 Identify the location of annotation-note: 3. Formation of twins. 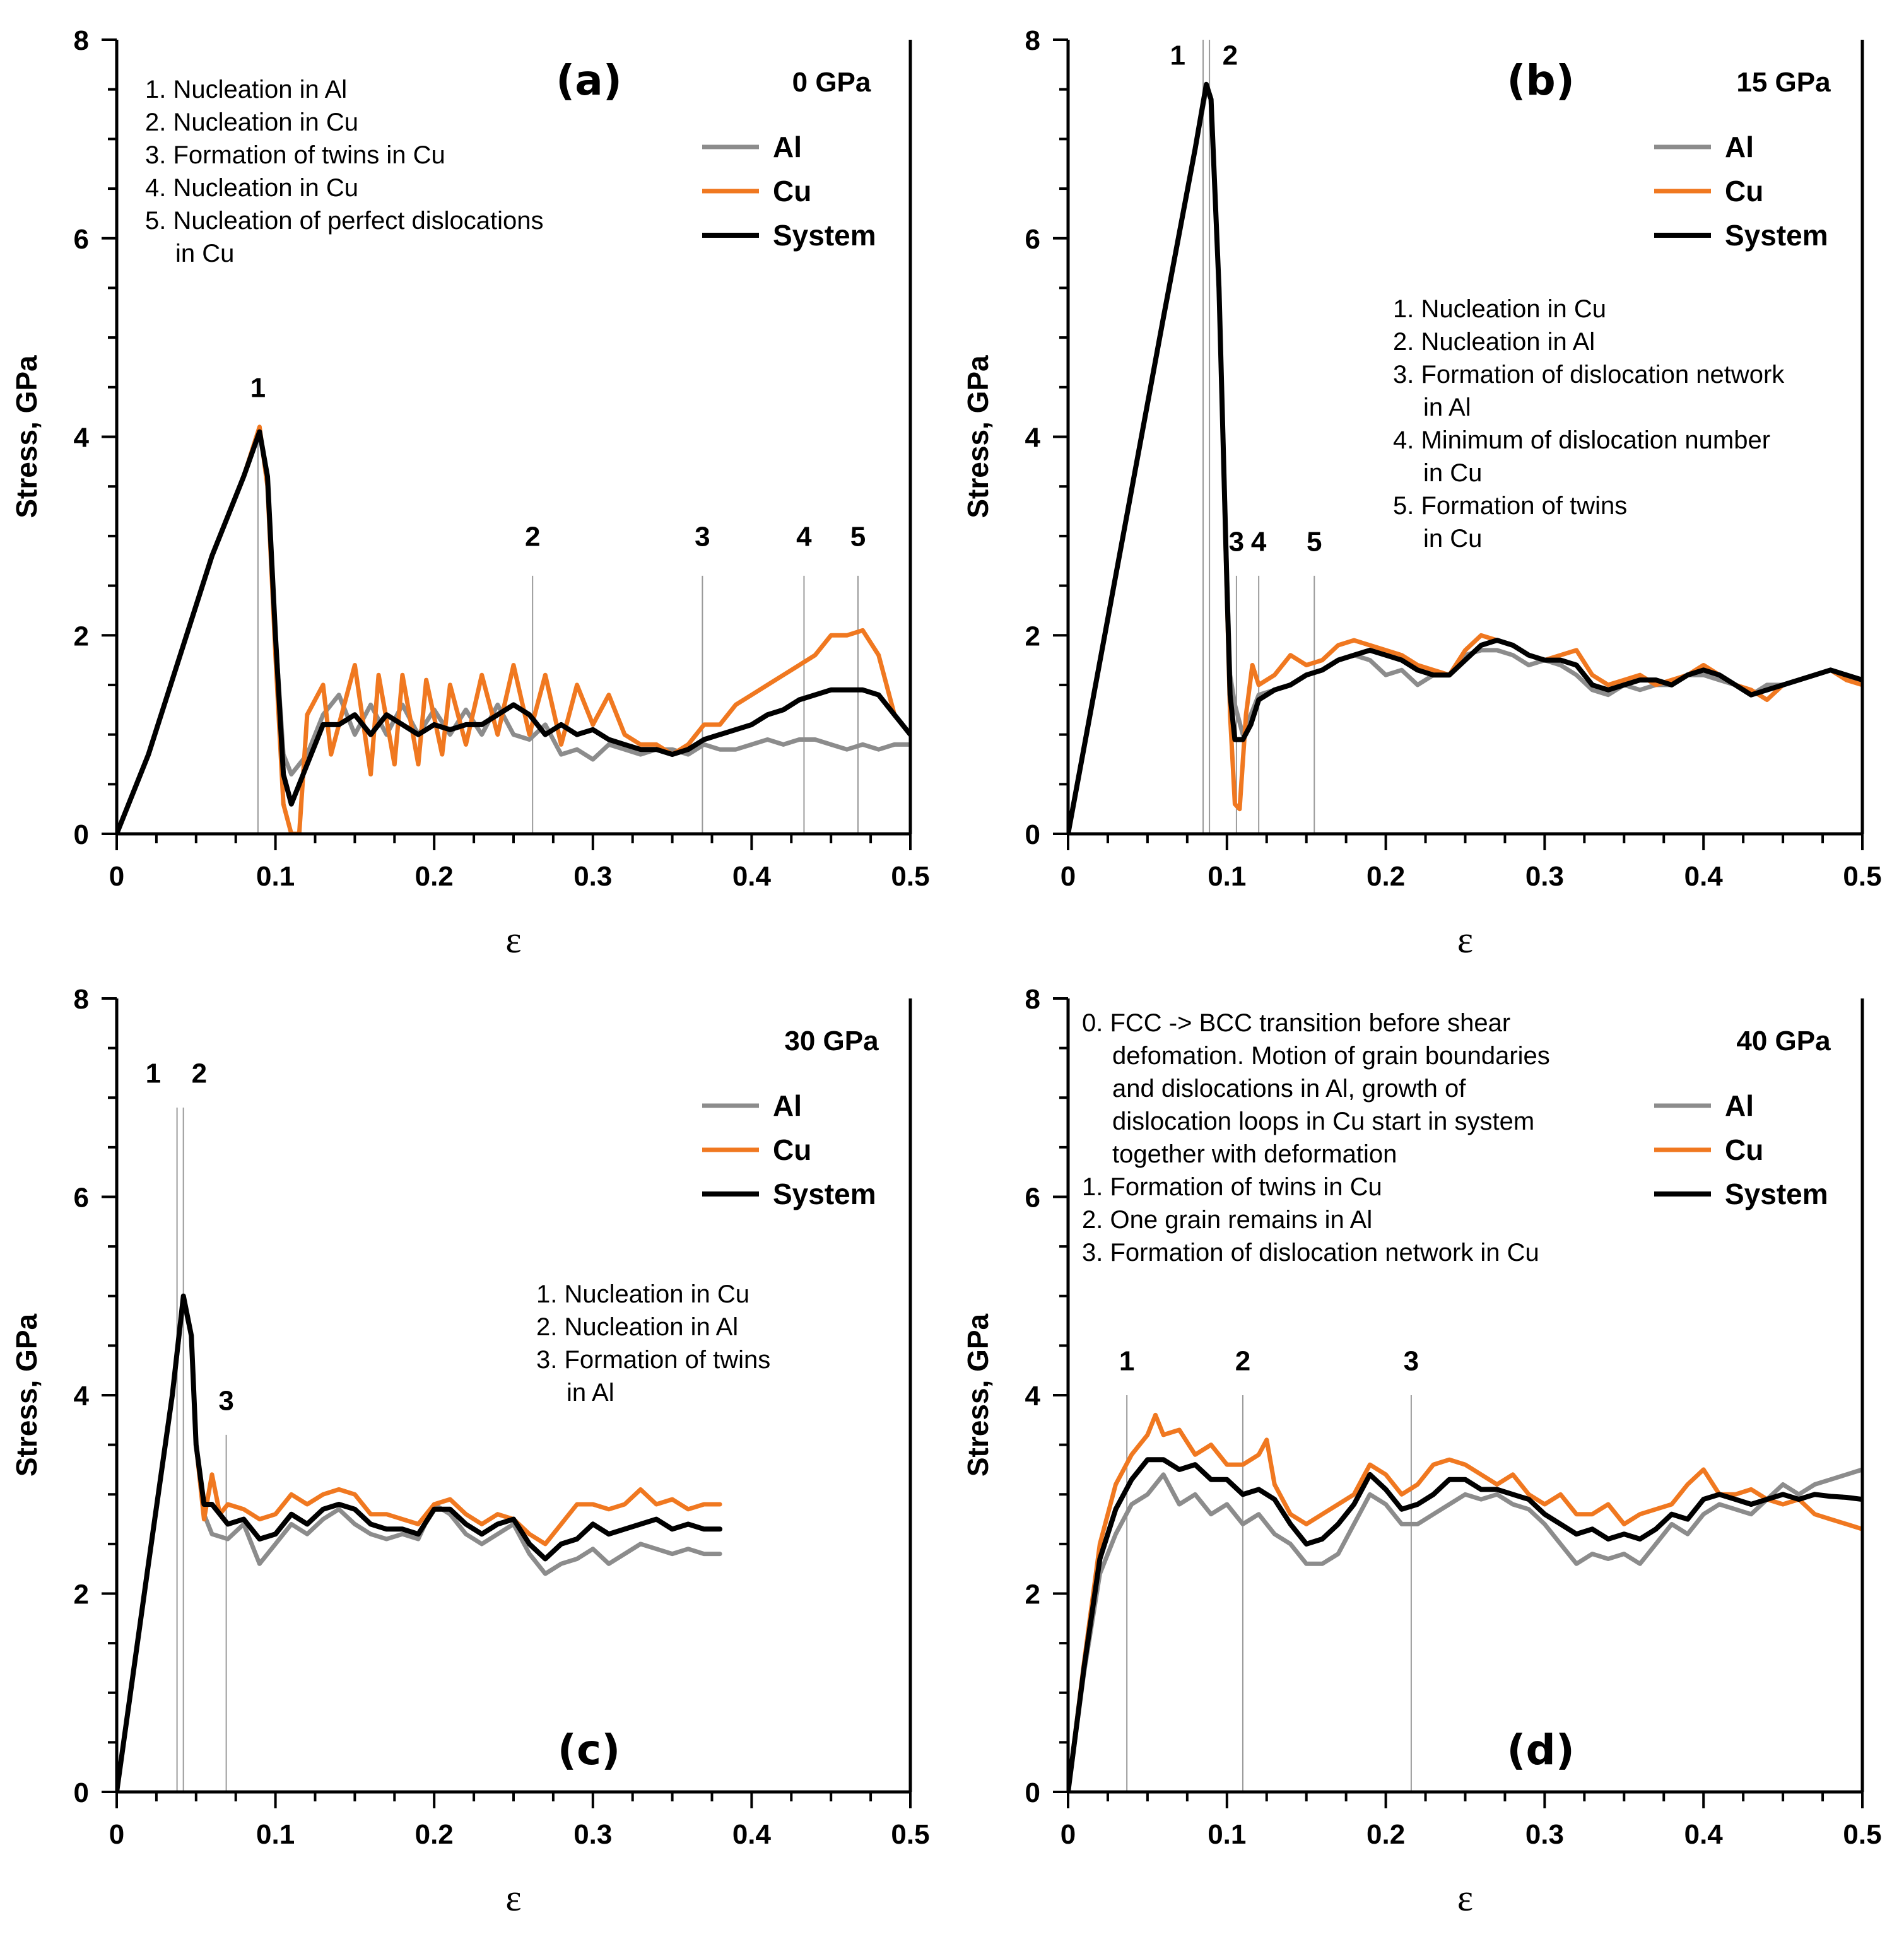
(653, 1360).